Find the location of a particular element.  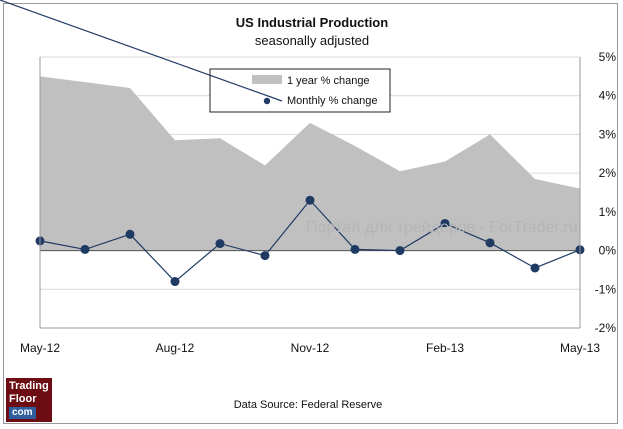

watermark: Портал для трейдеров - ForTrader.ru is located at coordinates (442, 227).